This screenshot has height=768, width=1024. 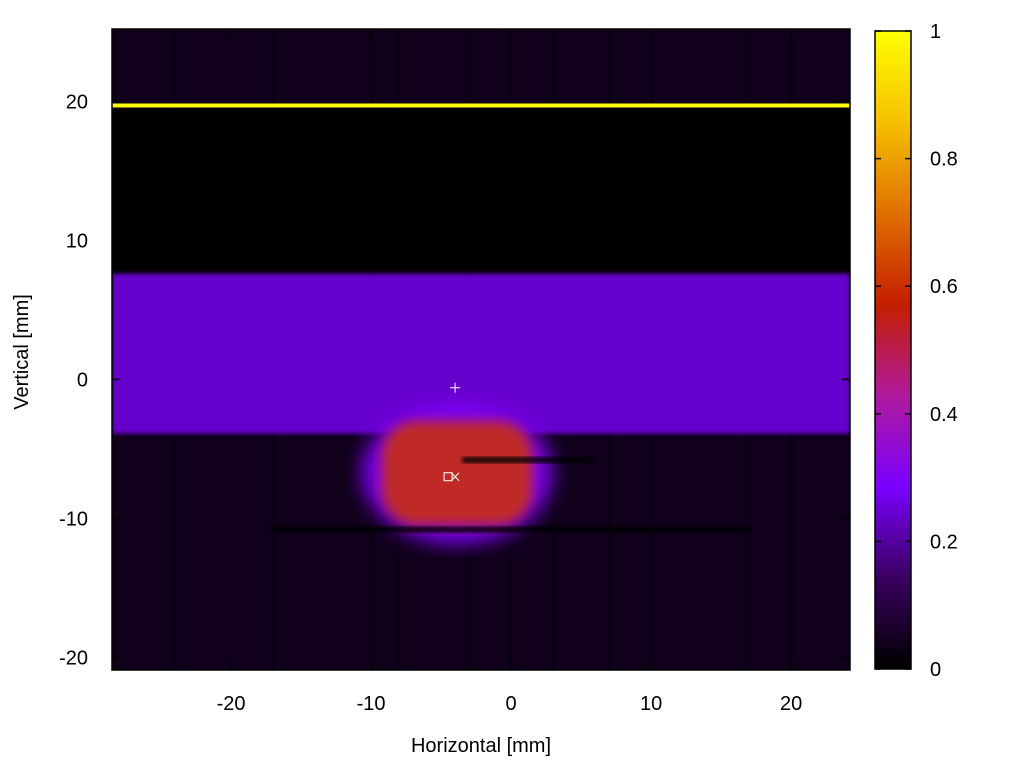 What do you see at coordinates (73, 519) in the screenshot?
I see `y-tick-label: -10` at bounding box center [73, 519].